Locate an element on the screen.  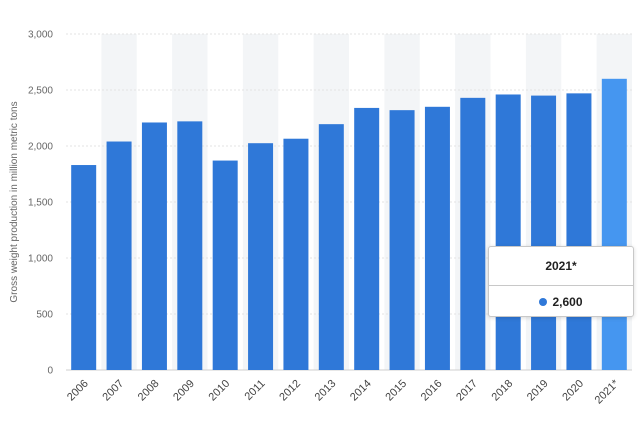
tooltip-value-row: 2,600 is located at coordinates (561, 302).